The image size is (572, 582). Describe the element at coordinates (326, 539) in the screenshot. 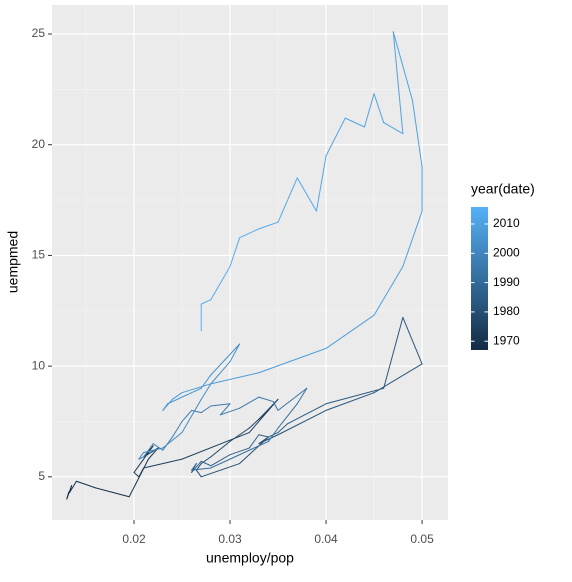

I see `x-tick-label: 0.04` at that location.